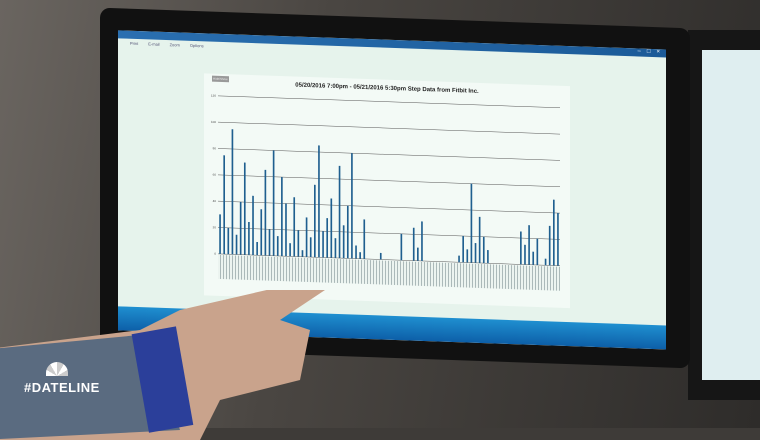  I want to click on y-tick-label: 20, so click(215, 227).